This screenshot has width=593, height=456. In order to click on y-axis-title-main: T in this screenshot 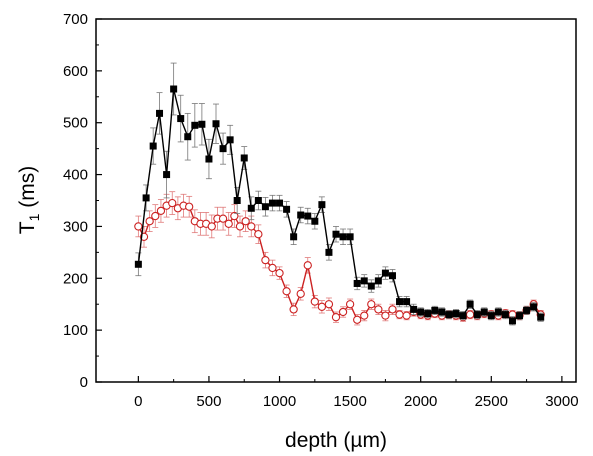, I will do `click(27, 227)`.